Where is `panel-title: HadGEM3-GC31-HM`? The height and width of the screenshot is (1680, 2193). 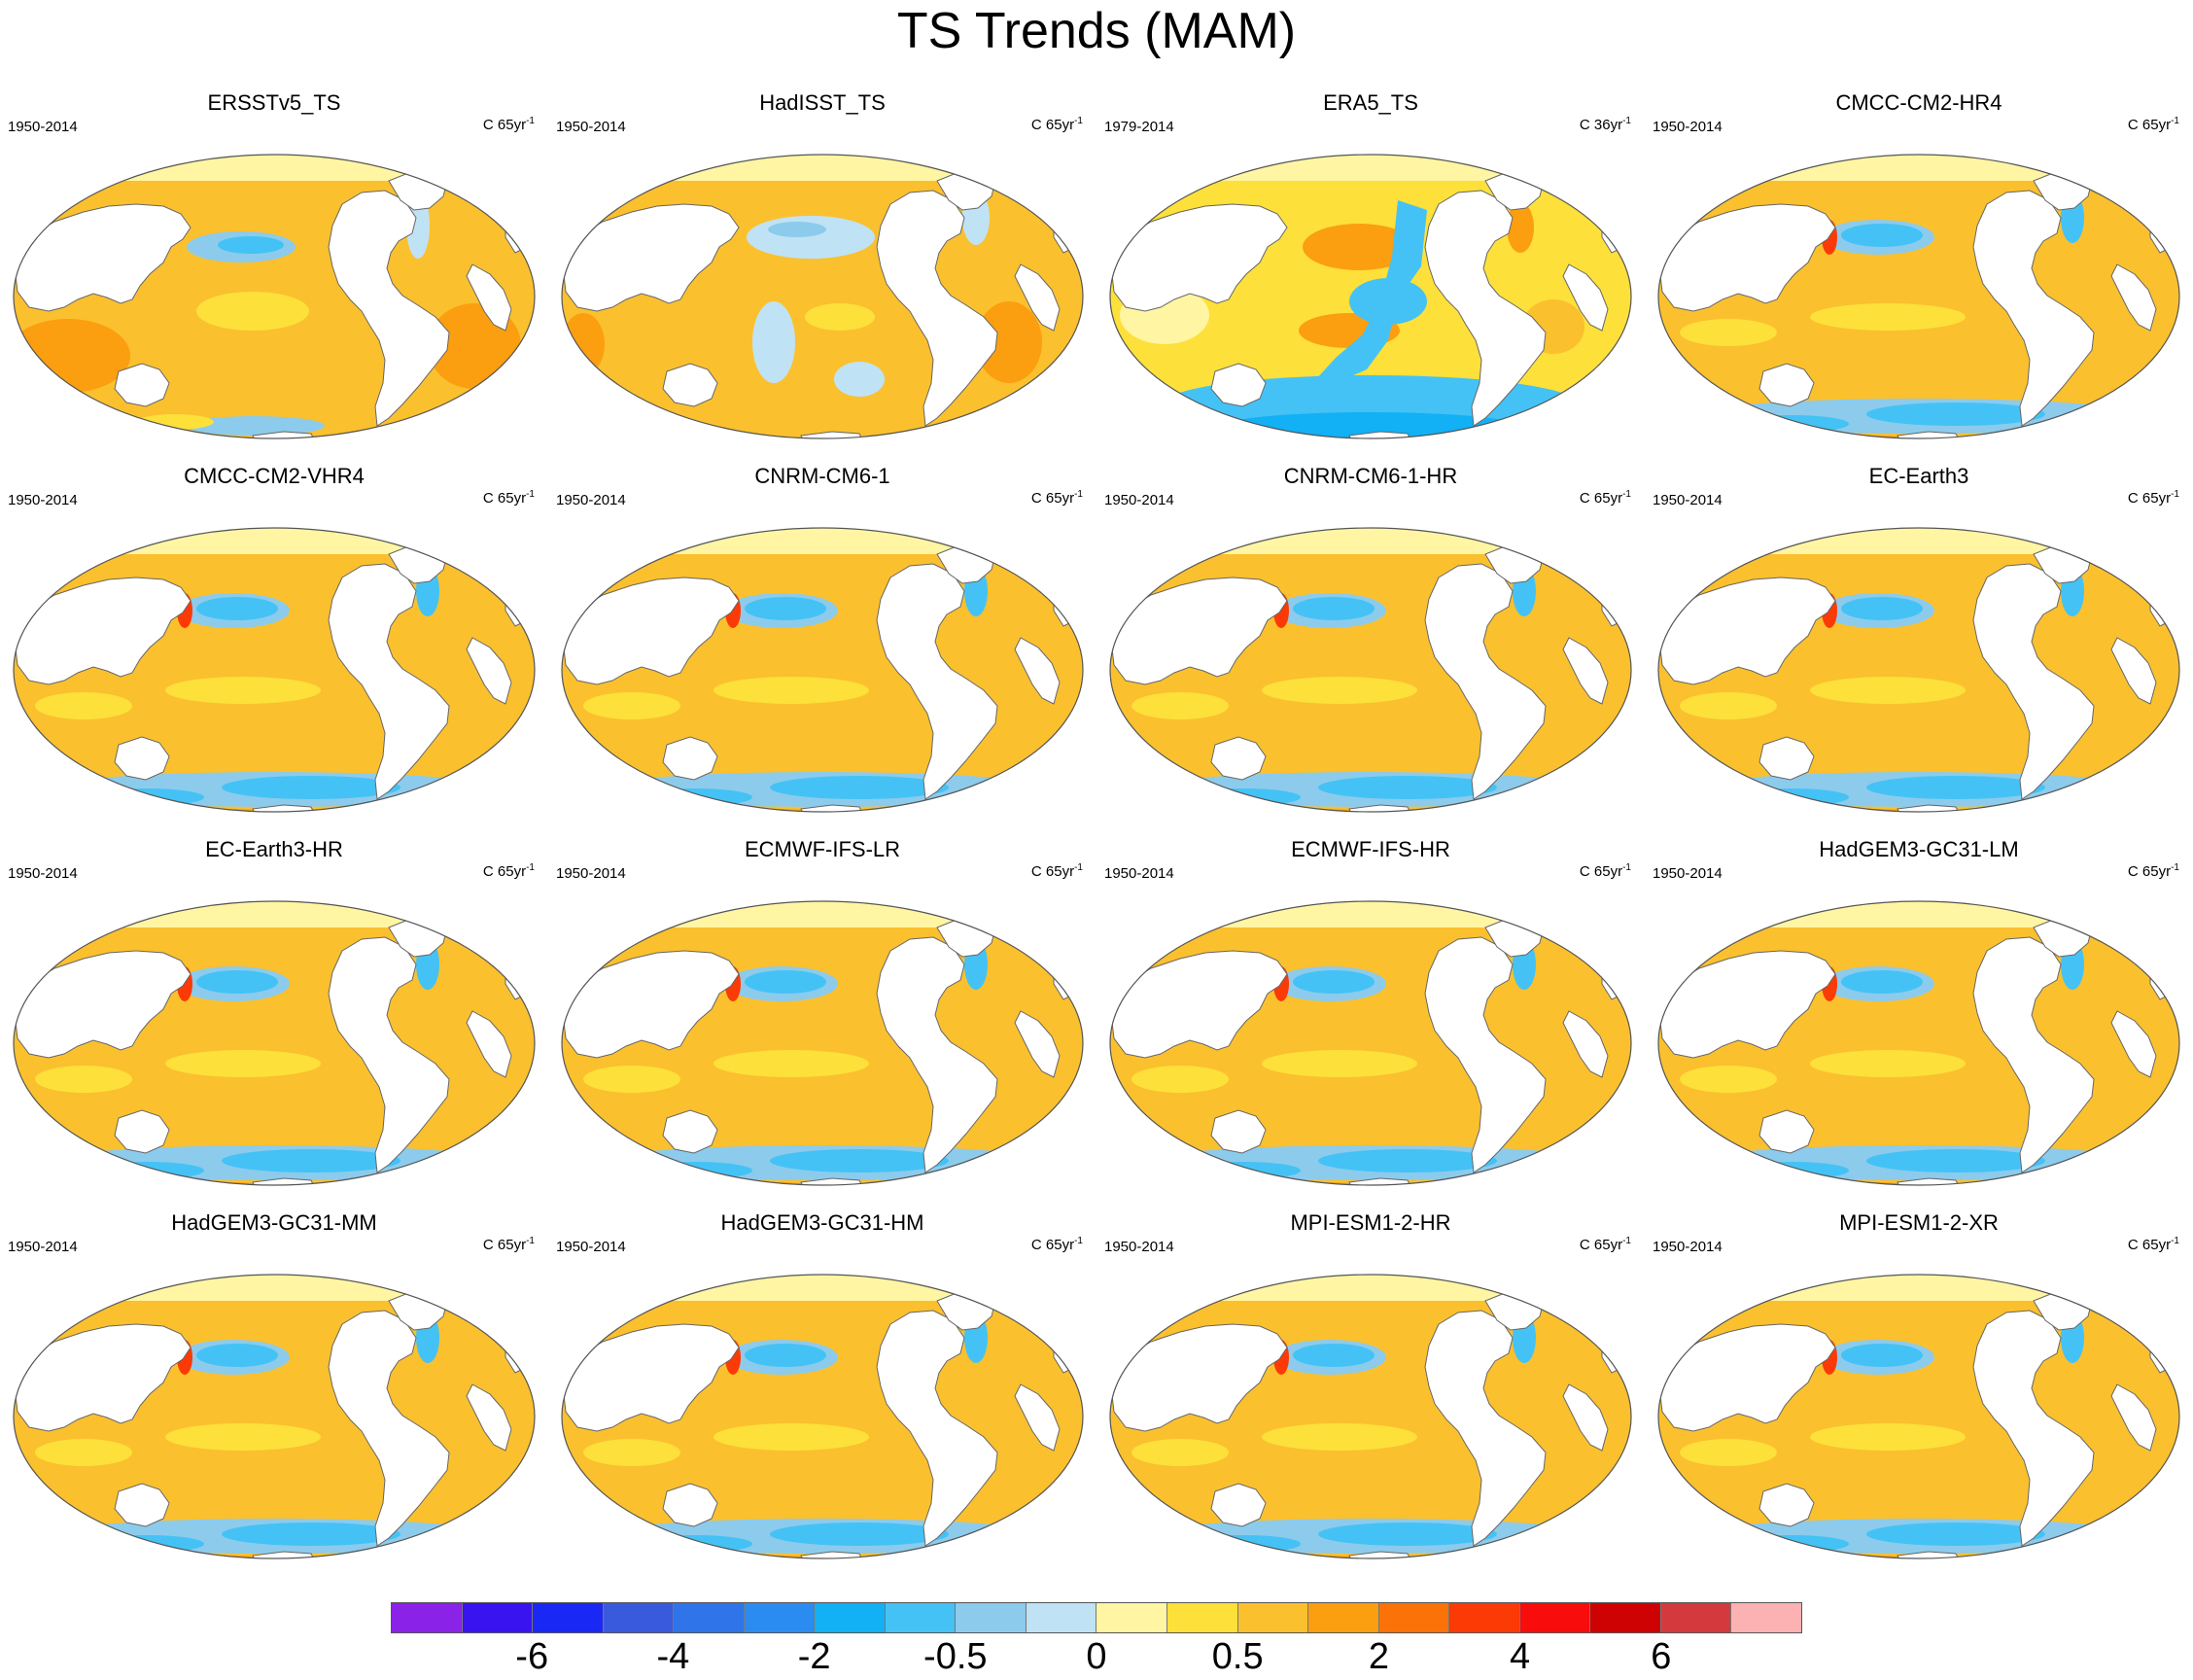 panel-title: HadGEM3-GC31-HM is located at coordinates (822, 1222).